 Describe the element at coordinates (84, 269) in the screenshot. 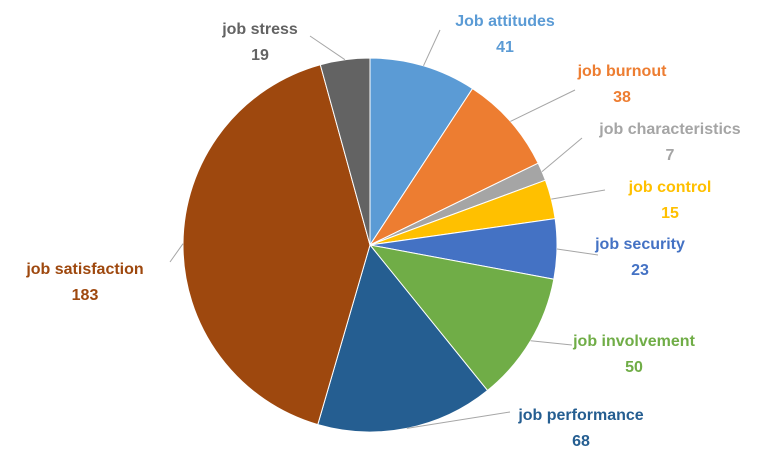

I see `slice-label: job satisfaction` at that location.